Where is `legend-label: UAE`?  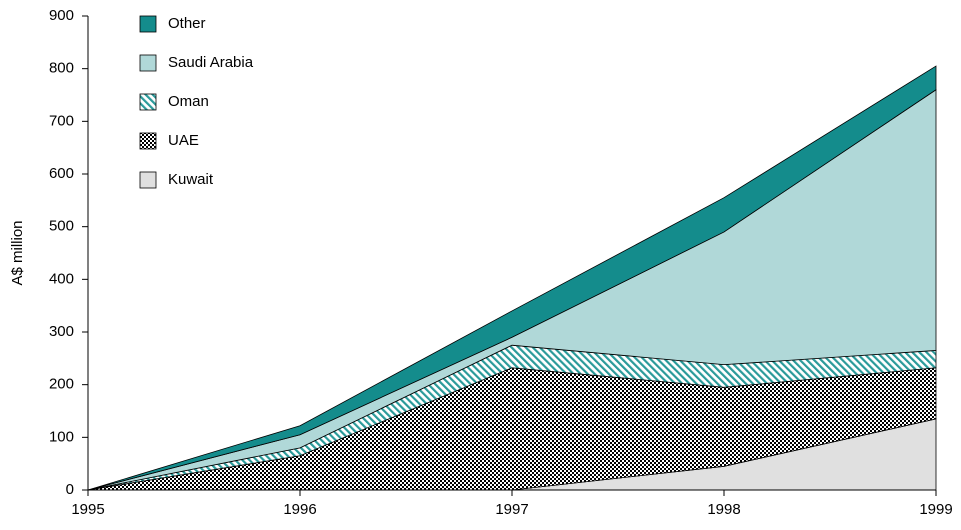 legend-label: UAE is located at coordinates (183, 140).